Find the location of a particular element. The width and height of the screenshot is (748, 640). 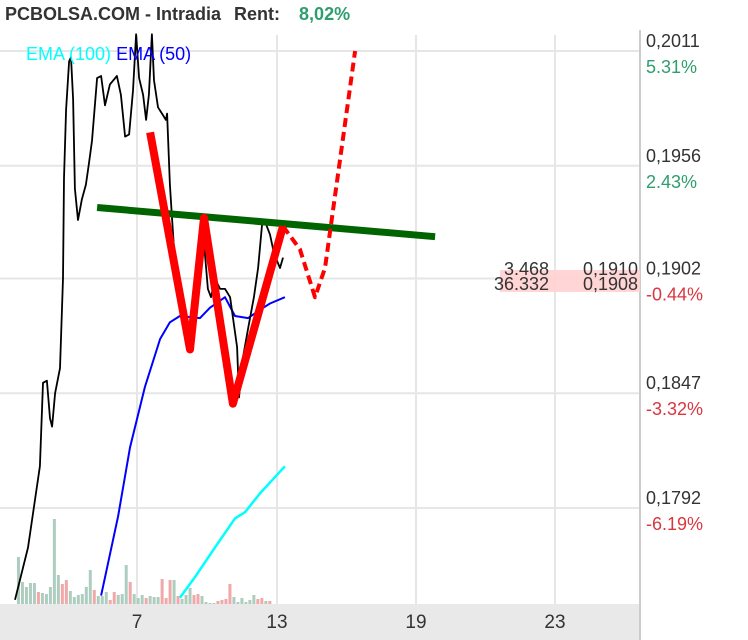

percent-tick-label: 2.43% is located at coordinates (671, 182).